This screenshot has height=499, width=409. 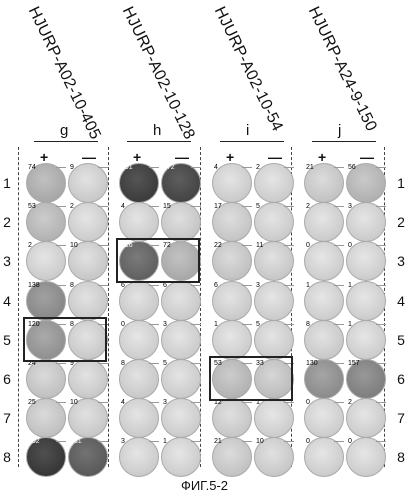 I want to click on spot-count: 5, so click(x=258, y=207).